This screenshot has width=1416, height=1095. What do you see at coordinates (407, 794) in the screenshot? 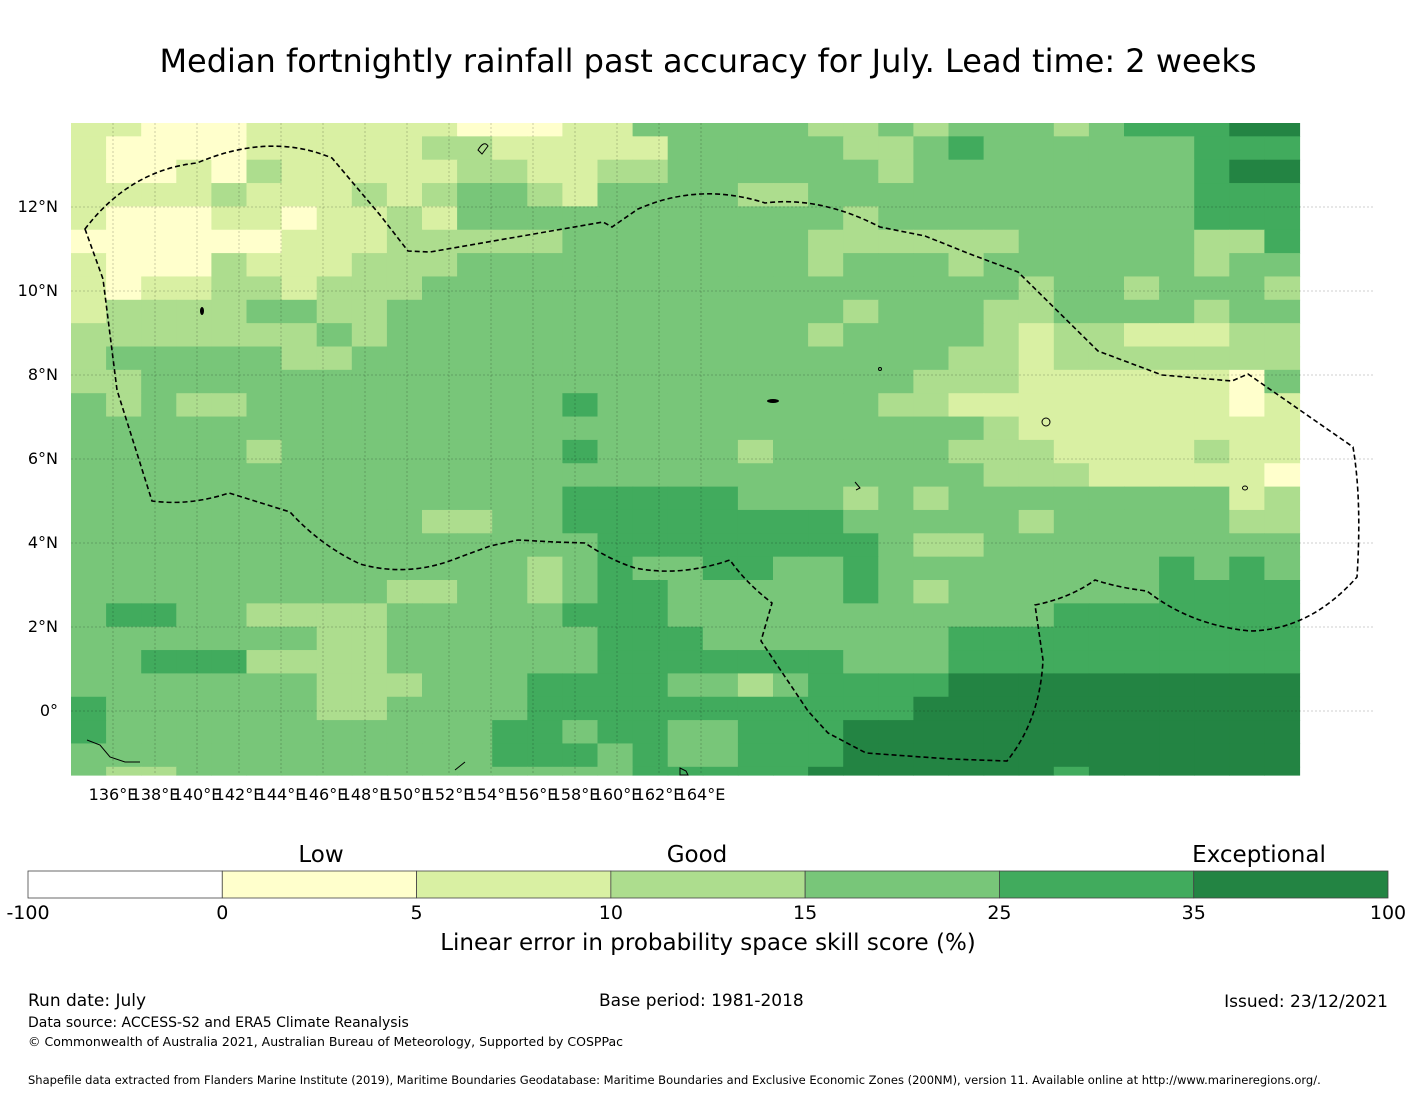
I see `longitude-label: 150°E` at bounding box center [407, 794].